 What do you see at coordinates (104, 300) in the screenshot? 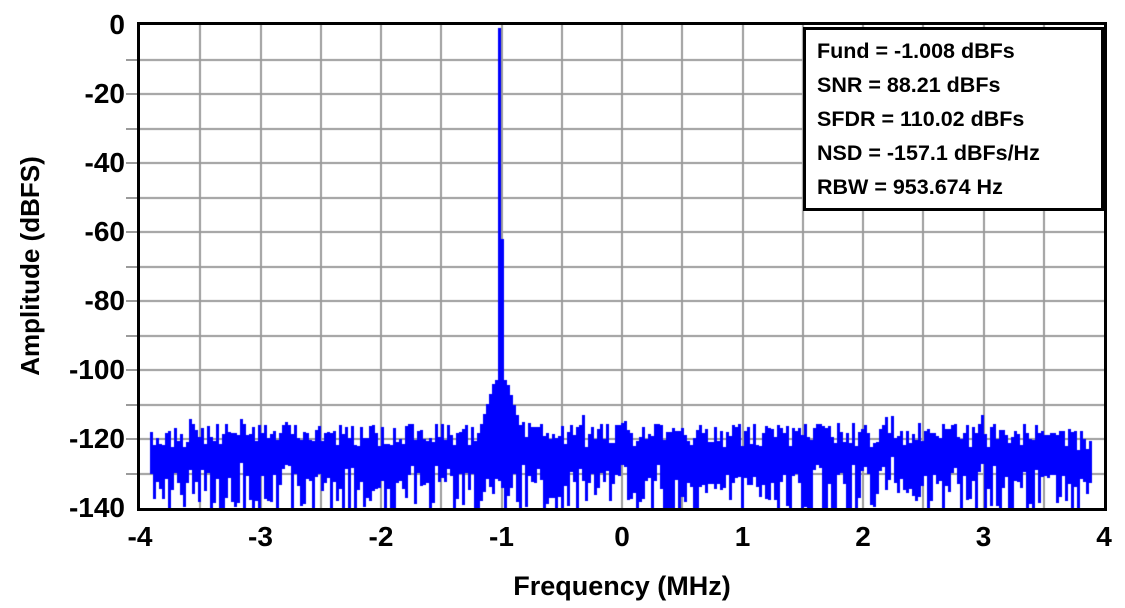
I see `y-tick-label: -80` at bounding box center [104, 300].